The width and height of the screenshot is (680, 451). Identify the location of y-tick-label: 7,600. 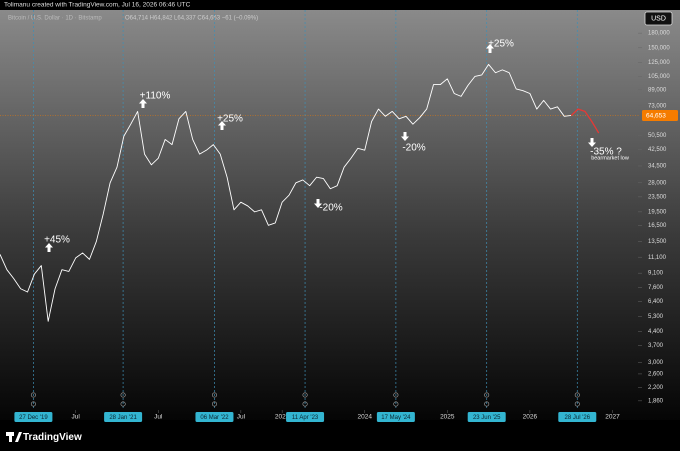
(656, 288).